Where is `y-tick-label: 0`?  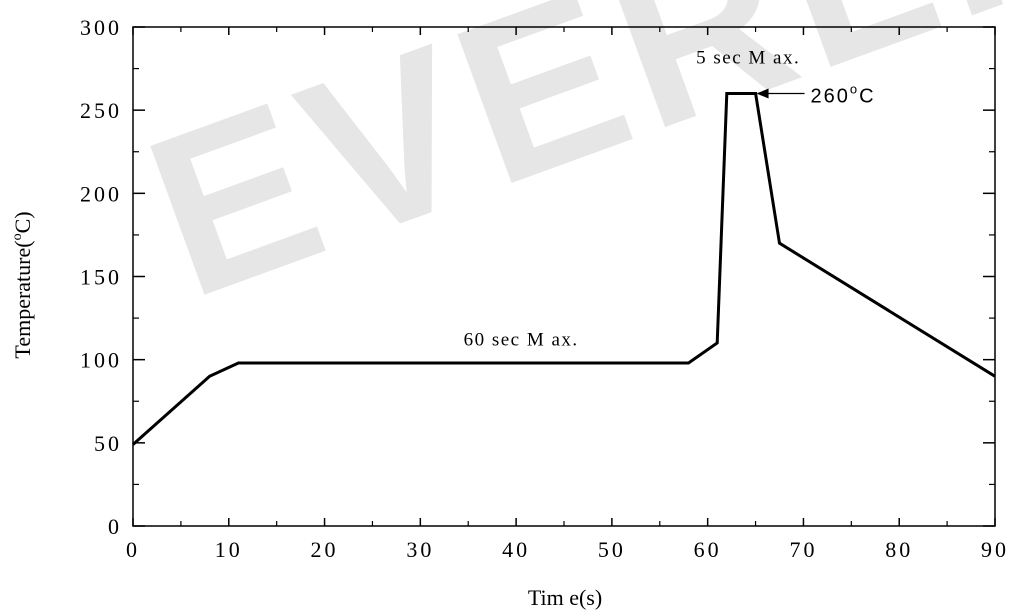 y-tick-label: 0 is located at coordinates (115, 526).